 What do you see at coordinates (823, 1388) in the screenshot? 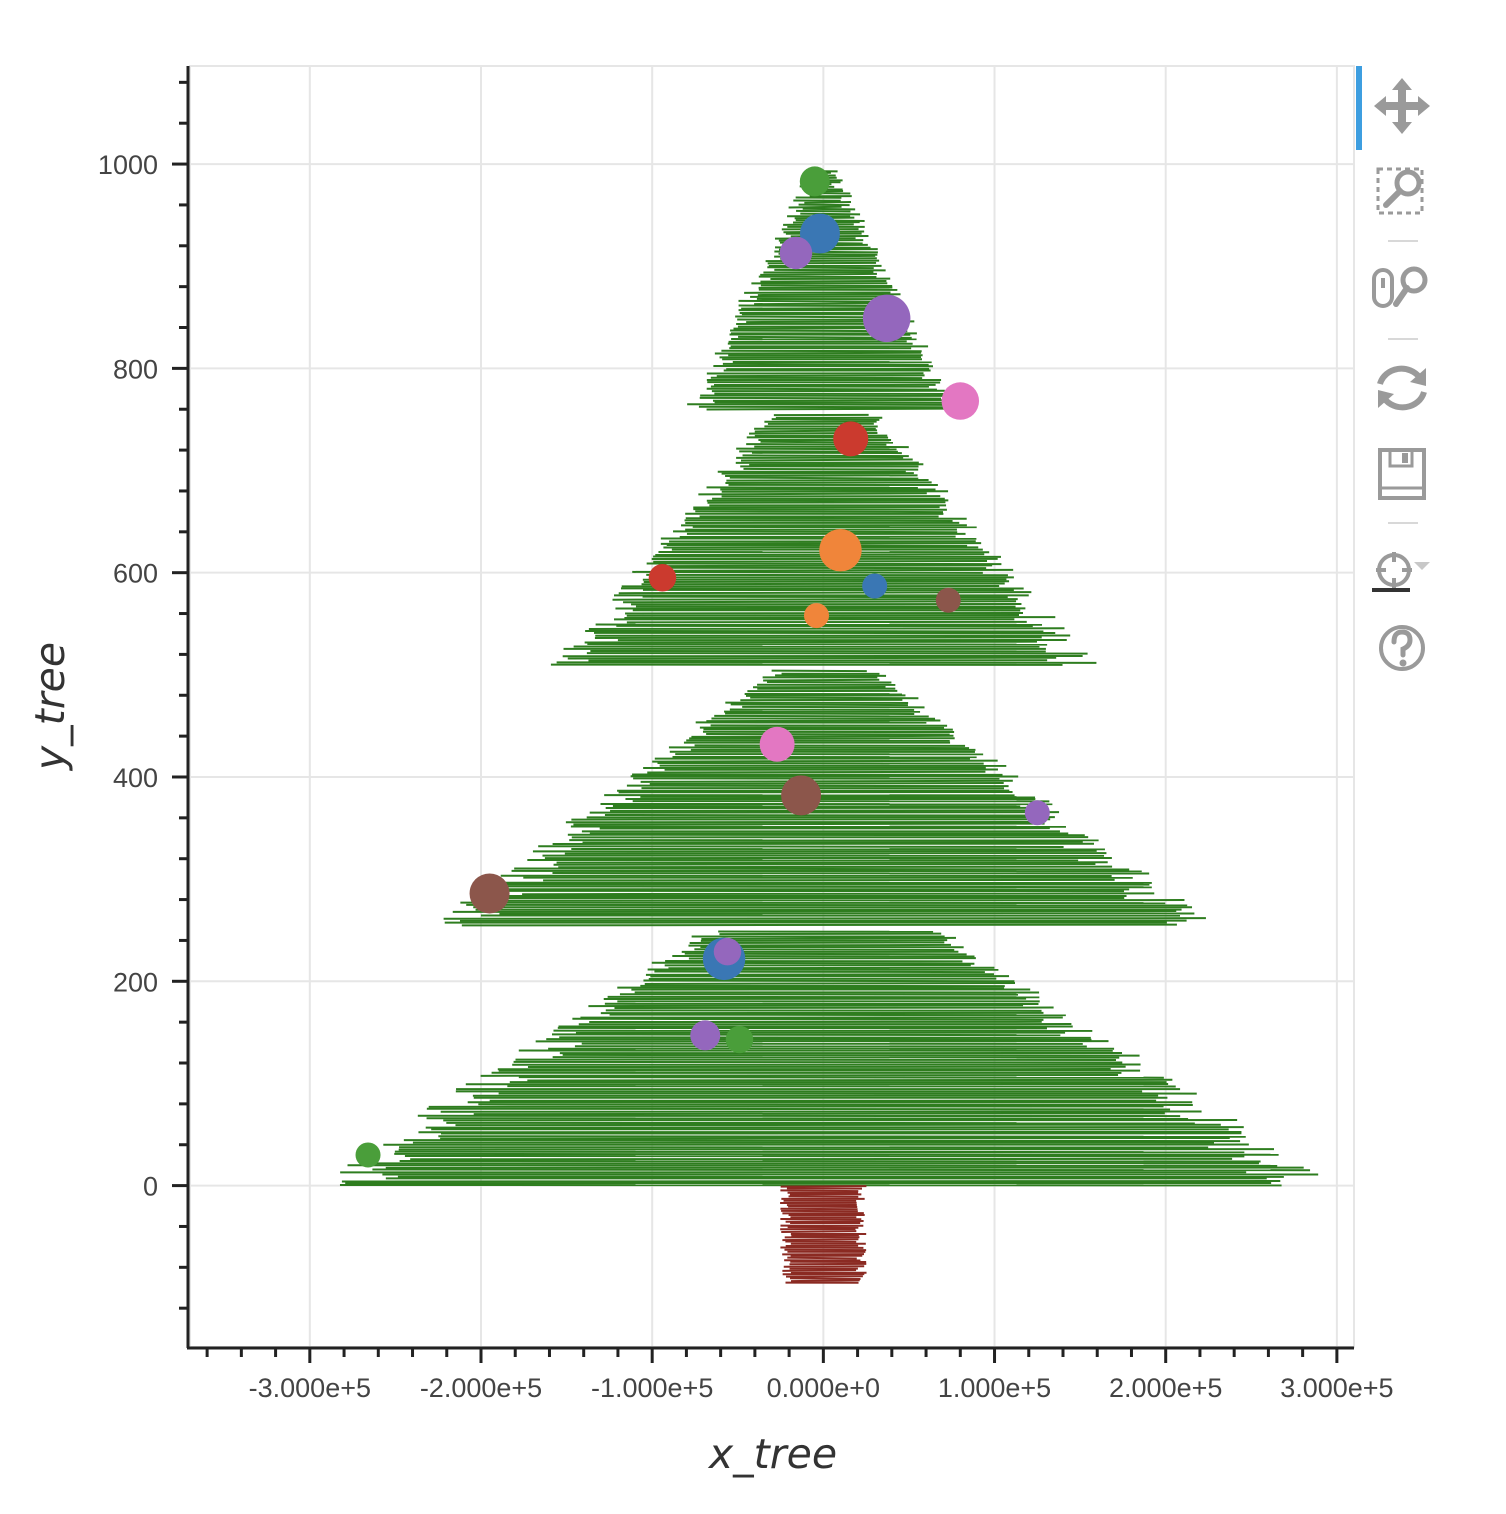
I see `x-tick-label: 0.000e+0` at bounding box center [823, 1388].